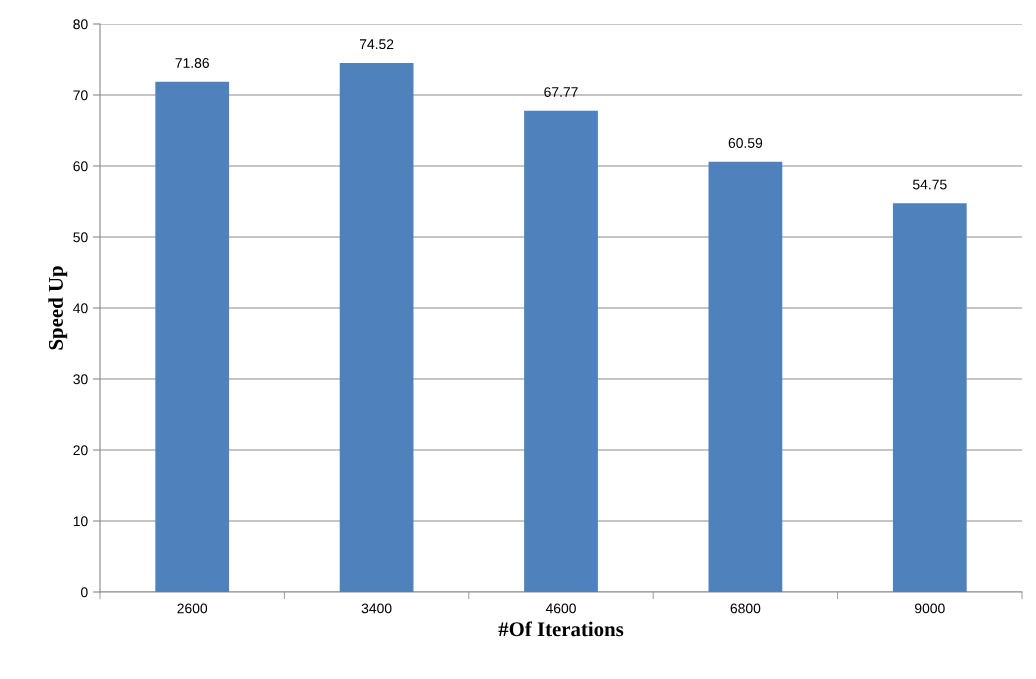  I want to click on data-label: 74.52, so click(376, 44).